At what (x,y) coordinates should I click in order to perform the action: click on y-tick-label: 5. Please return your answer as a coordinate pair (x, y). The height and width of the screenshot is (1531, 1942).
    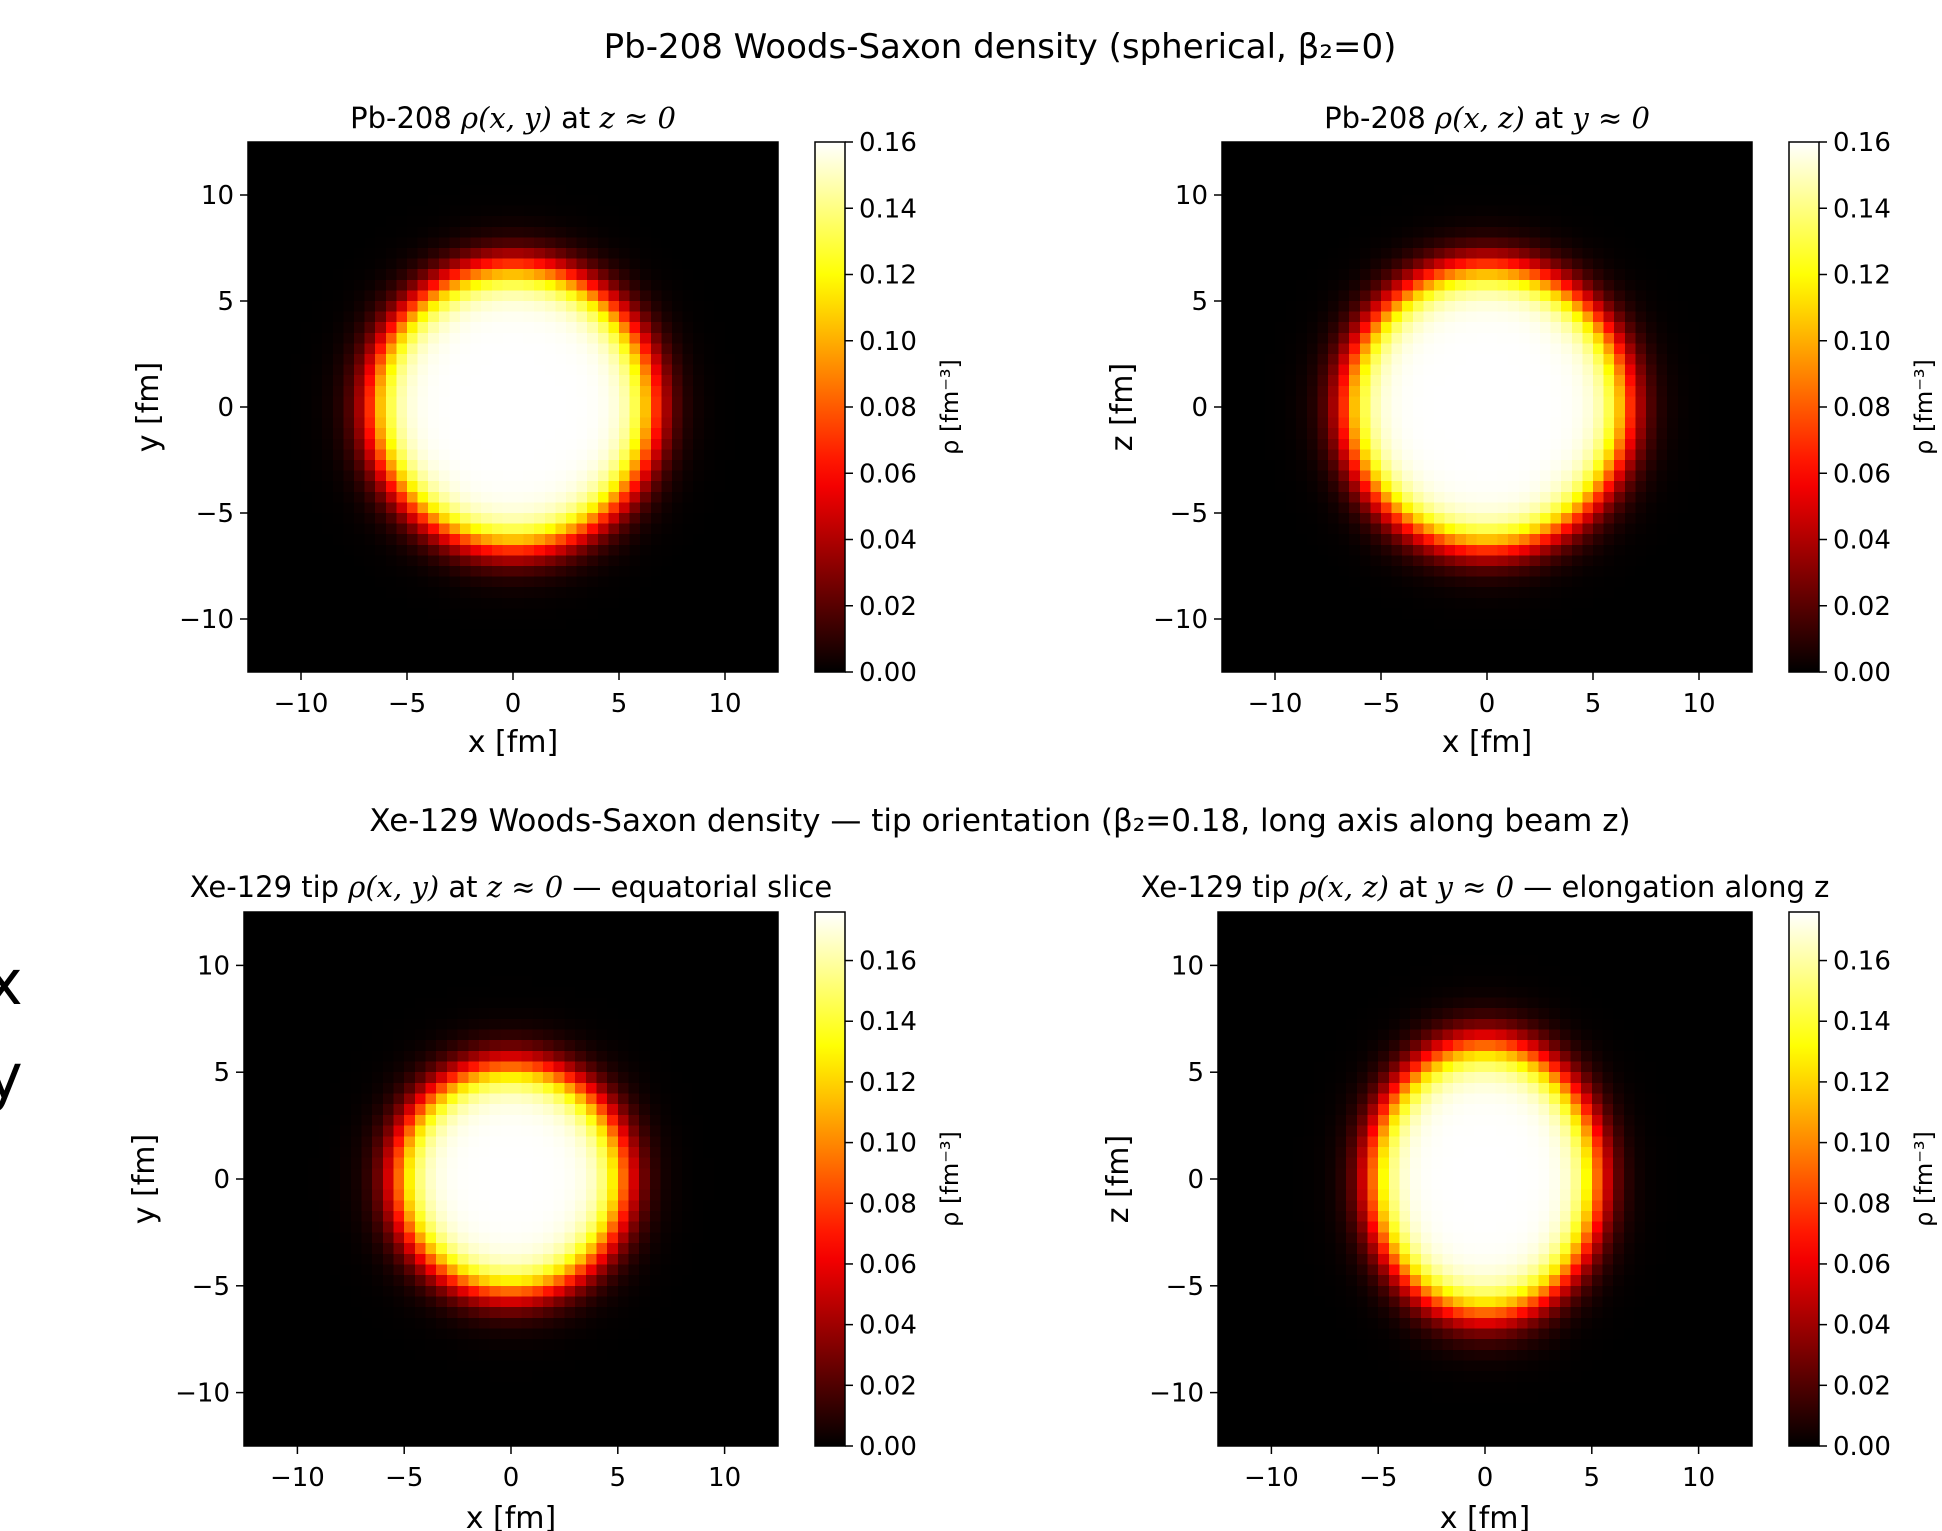
    Looking at the image, I should click on (225, 302).